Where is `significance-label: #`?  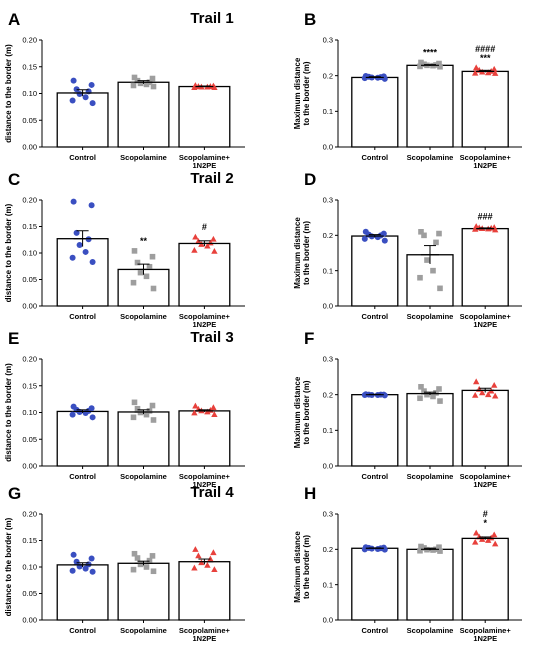 significance-label: # is located at coordinates (204, 227).